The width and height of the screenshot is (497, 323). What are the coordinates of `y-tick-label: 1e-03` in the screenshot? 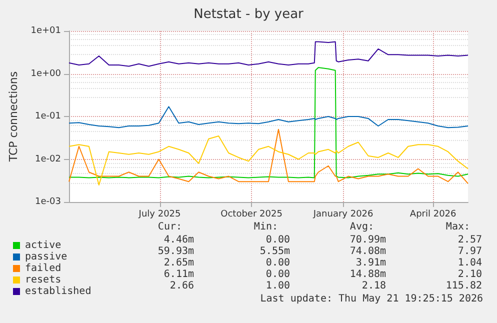 It's located at (48, 202).